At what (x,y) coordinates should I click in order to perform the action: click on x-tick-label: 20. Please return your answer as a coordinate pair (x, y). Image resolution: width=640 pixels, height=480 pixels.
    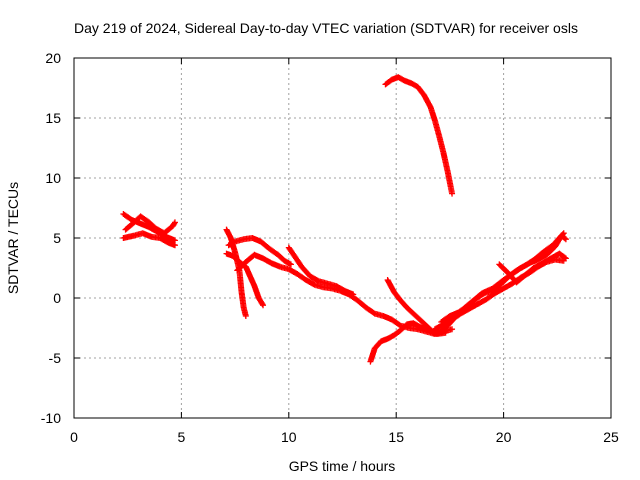
    Looking at the image, I should click on (504, 437).